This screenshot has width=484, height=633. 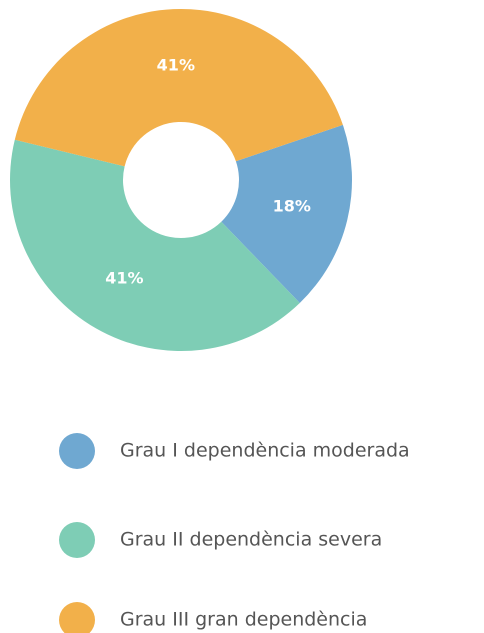 What do you see at coordinates (265, 451) in the screenshot?
I see `legend-label: Grau I dependència moderada` at bounding box center [265, 451].